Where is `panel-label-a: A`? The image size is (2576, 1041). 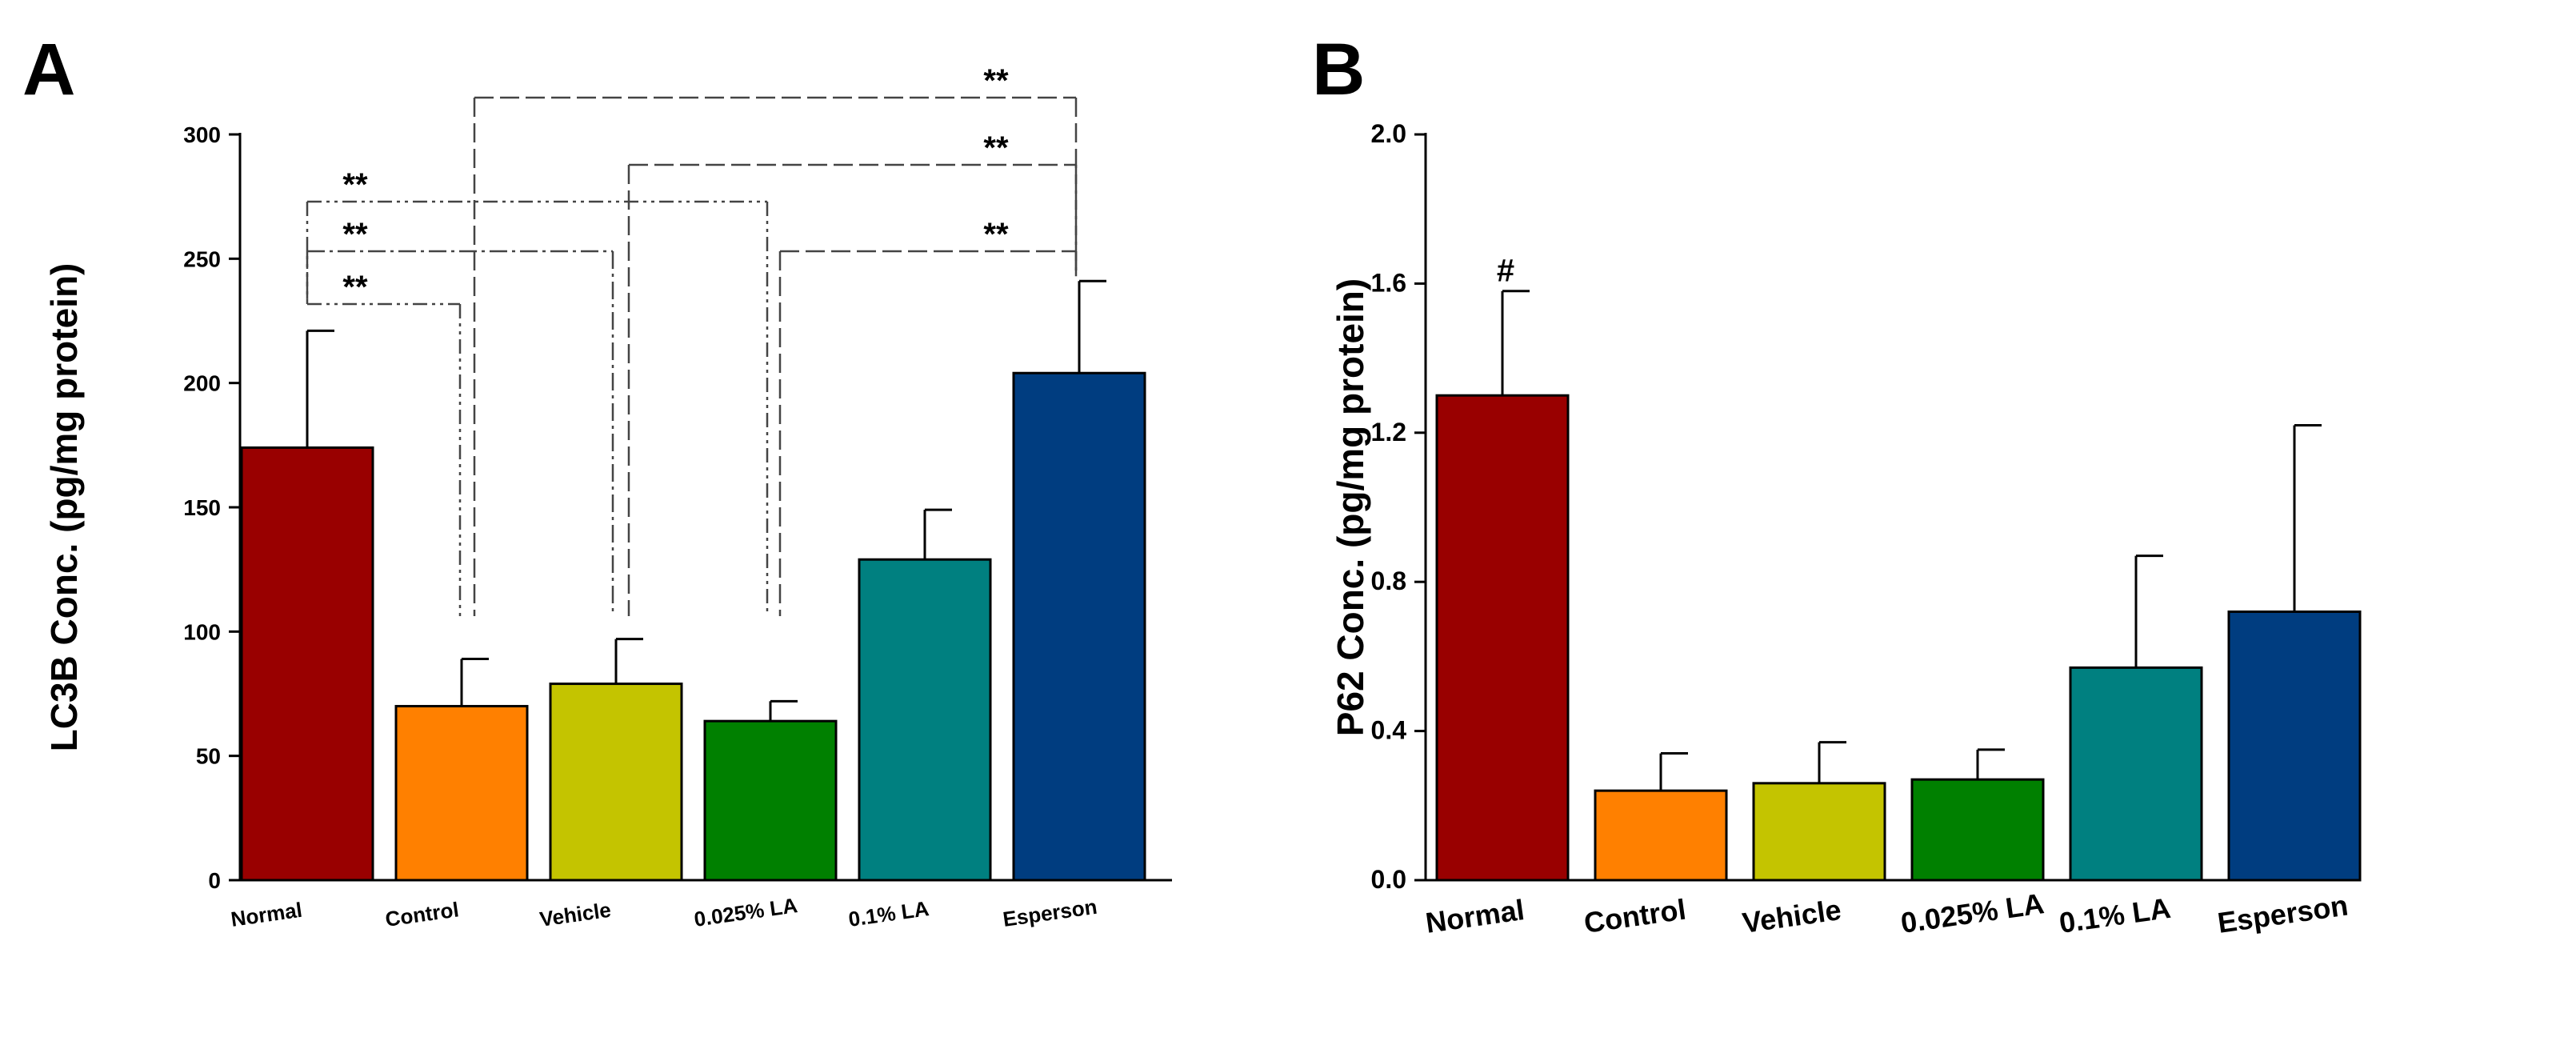 panel-label-a: A is located at coordinates (48, 69).